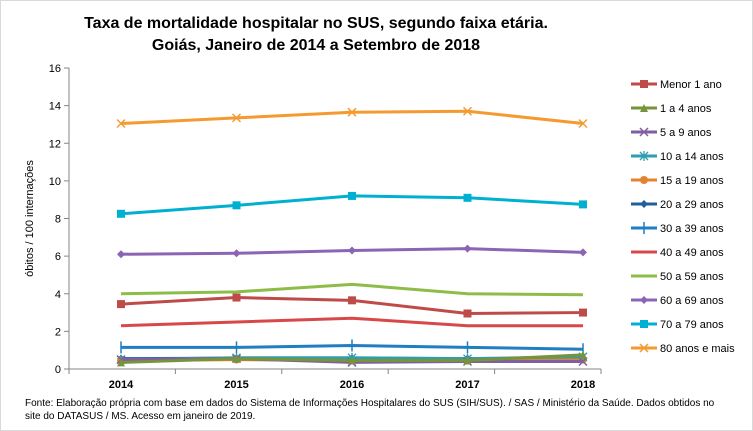 The height and width of the screenshot is (431, 753). Describe the element at coordinates (55, 69) in the screenshot. I see `y-tick-label: 16` at that location.